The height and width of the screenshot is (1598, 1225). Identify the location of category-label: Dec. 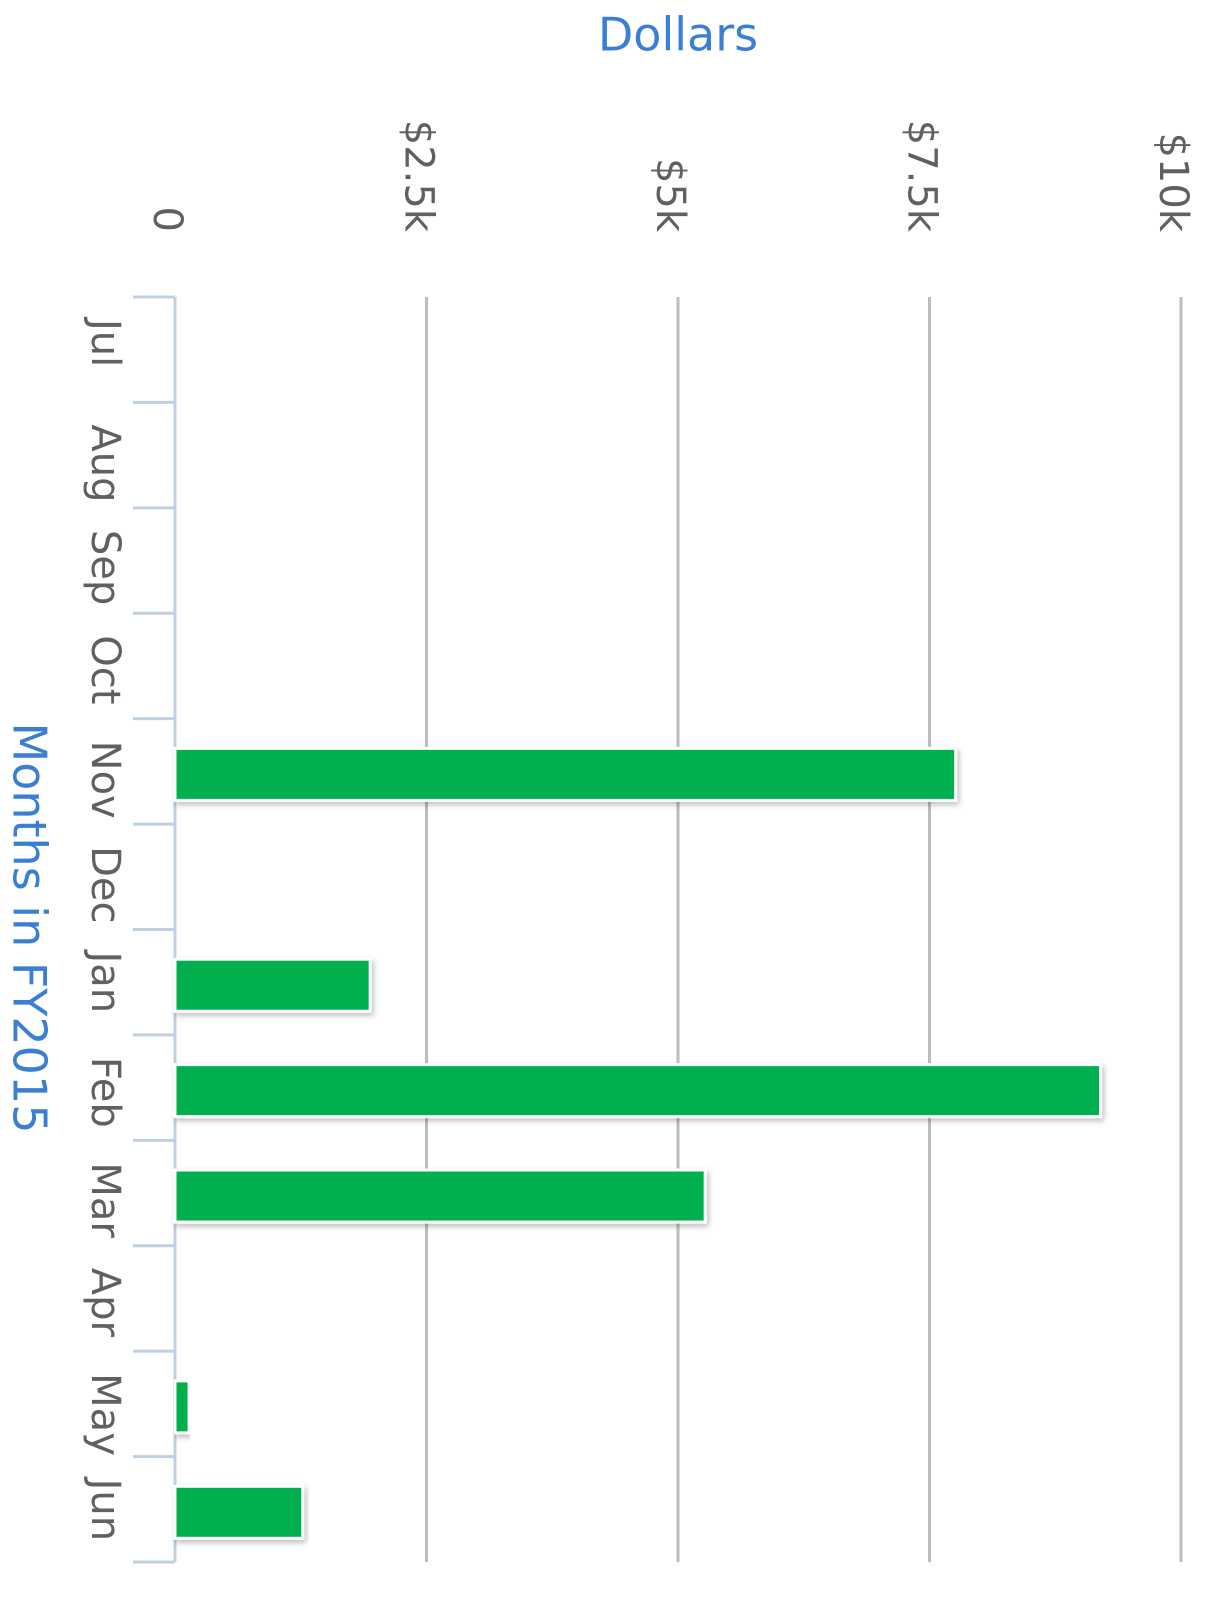
(105, 884).